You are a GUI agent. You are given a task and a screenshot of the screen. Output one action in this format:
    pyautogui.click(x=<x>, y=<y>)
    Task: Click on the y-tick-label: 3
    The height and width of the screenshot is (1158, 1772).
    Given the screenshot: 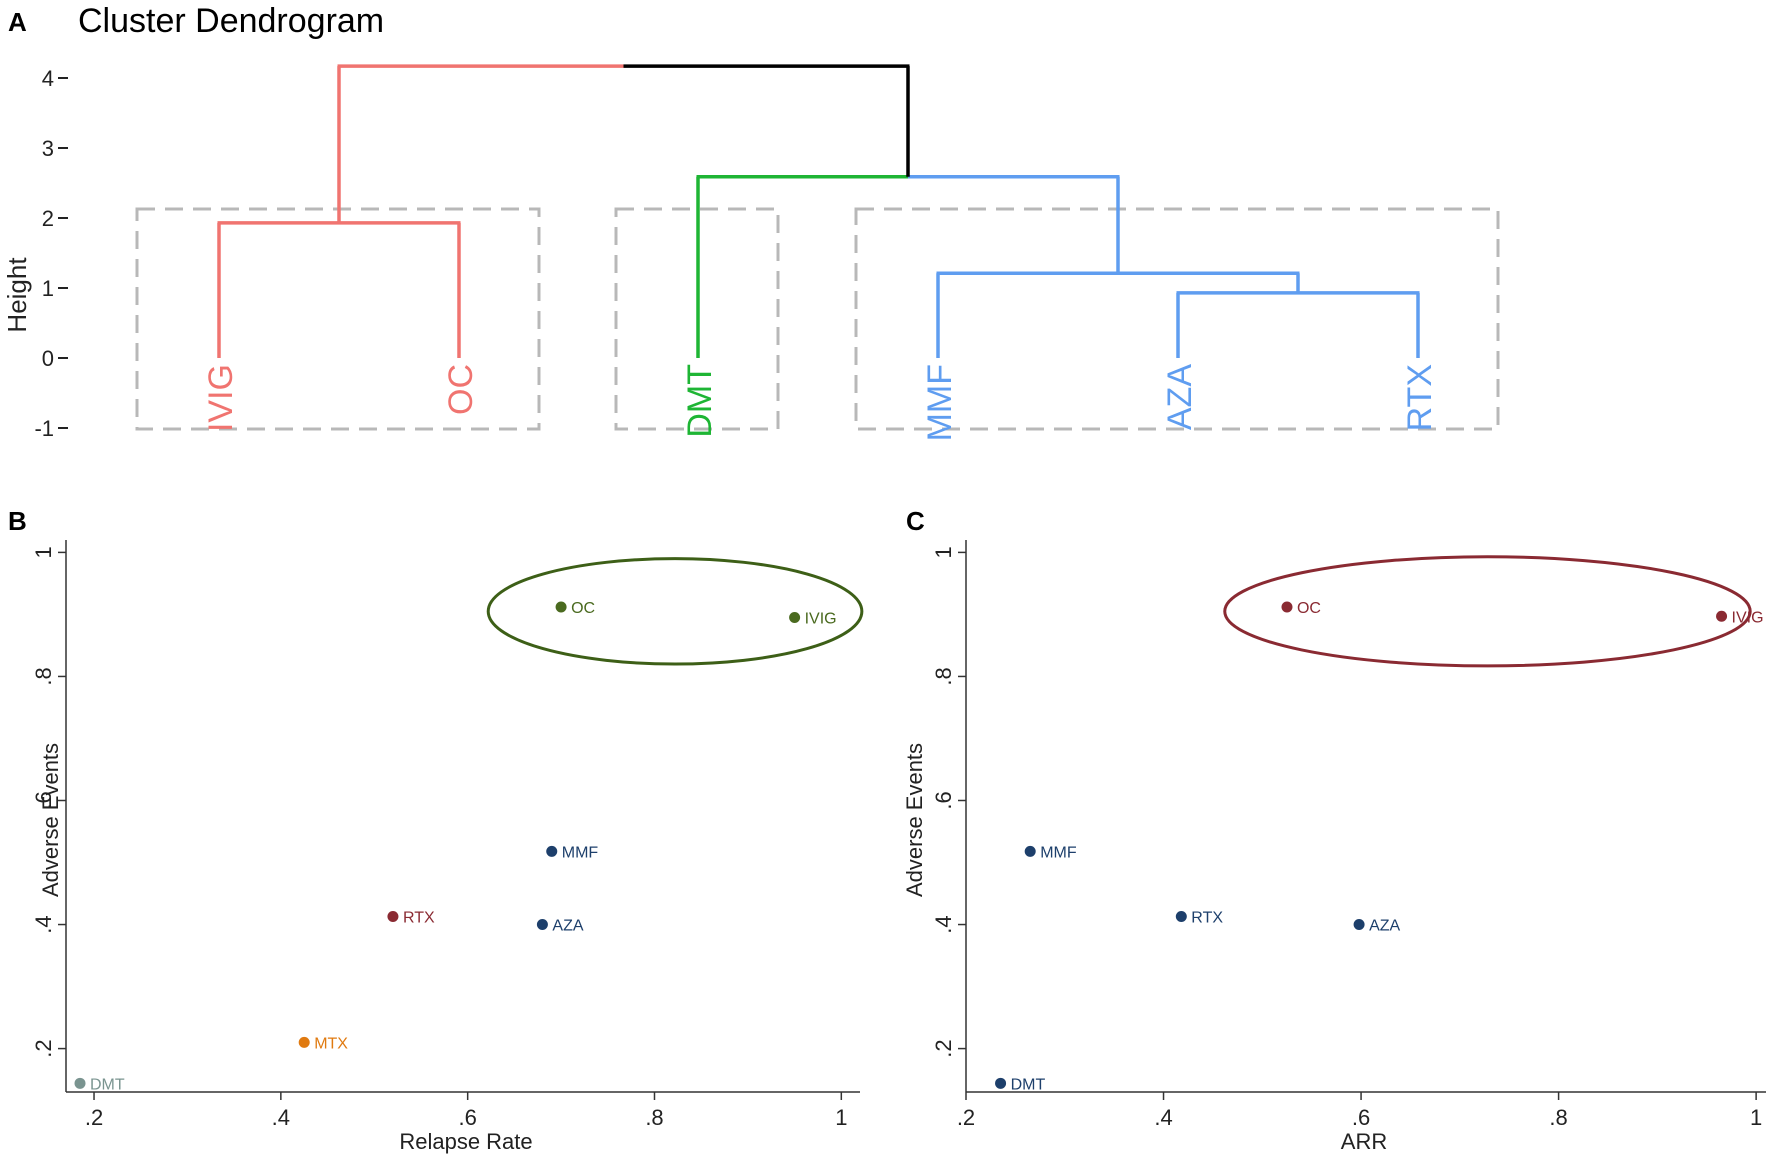 What is the action you would take?
    pyautogui.click(x=48, y=148)
    